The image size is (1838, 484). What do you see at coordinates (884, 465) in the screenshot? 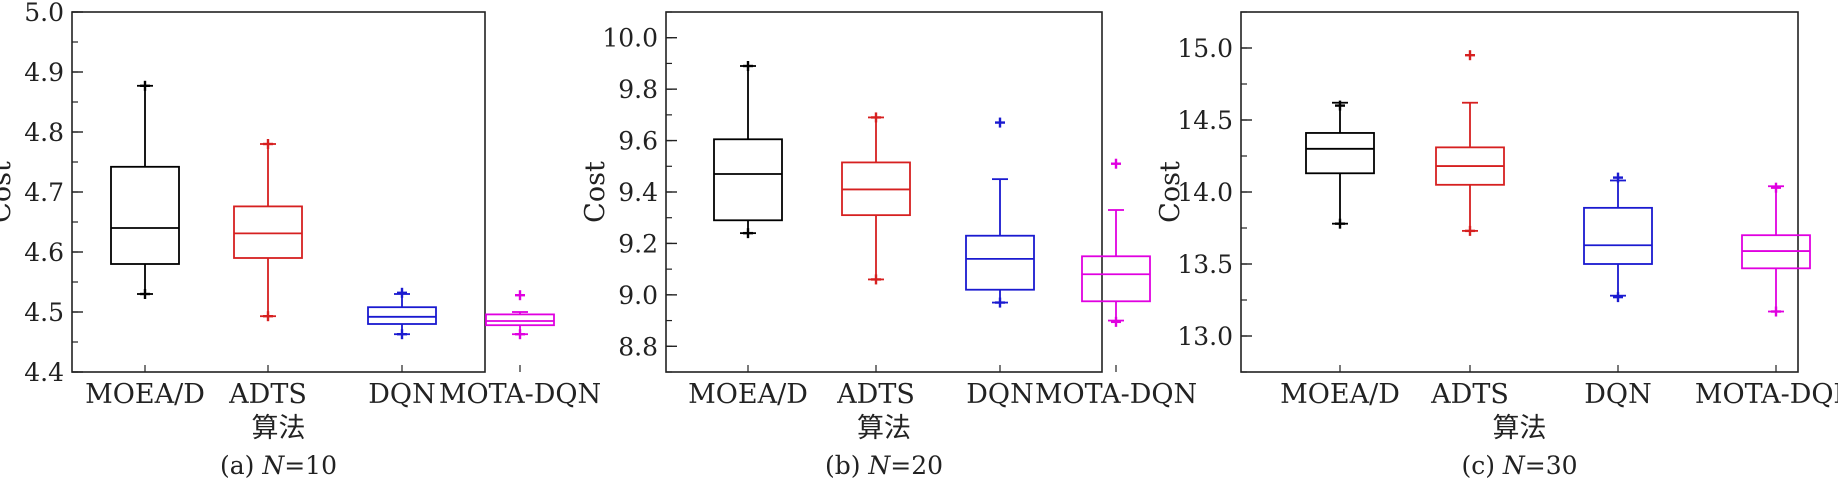
I see `panel-caption: (b) N=20` at bounding box center [884, 465].